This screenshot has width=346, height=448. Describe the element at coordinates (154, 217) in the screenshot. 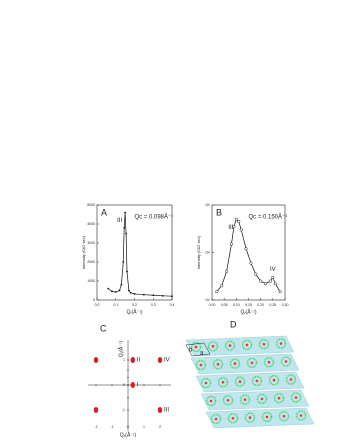

I see `annotation: Qc = 0.098Å⁻¹` at that location.